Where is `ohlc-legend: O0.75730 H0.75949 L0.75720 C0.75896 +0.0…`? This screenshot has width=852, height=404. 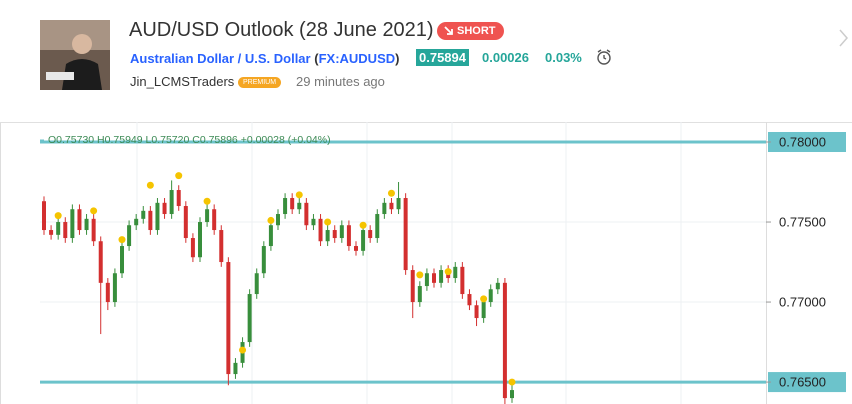
ohlc-legend: O0.75730 H0.75949 L0.75720 C0.75896 +0.0… is located at coordinates (189, 140).